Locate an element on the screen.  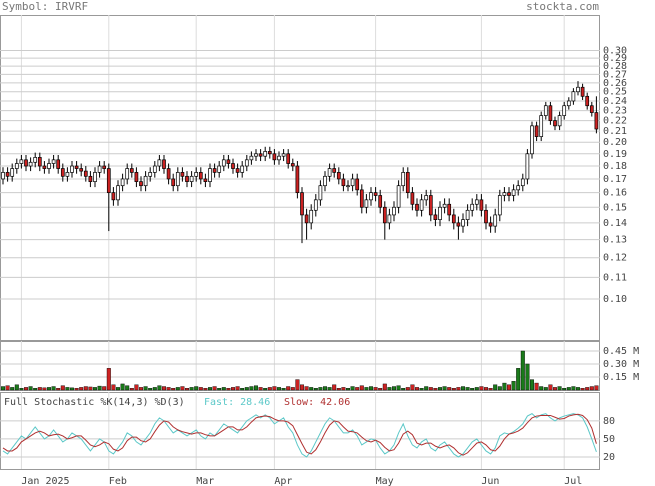
y-tick-label: 0.29 is located at coordinates (615, 58).